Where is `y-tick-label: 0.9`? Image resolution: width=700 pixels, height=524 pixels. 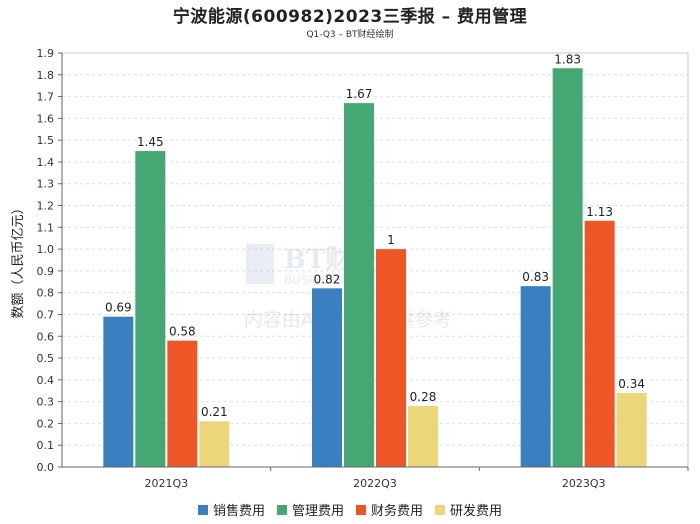
y-tick-label: 0.9 is located at coordinates (46, 271).